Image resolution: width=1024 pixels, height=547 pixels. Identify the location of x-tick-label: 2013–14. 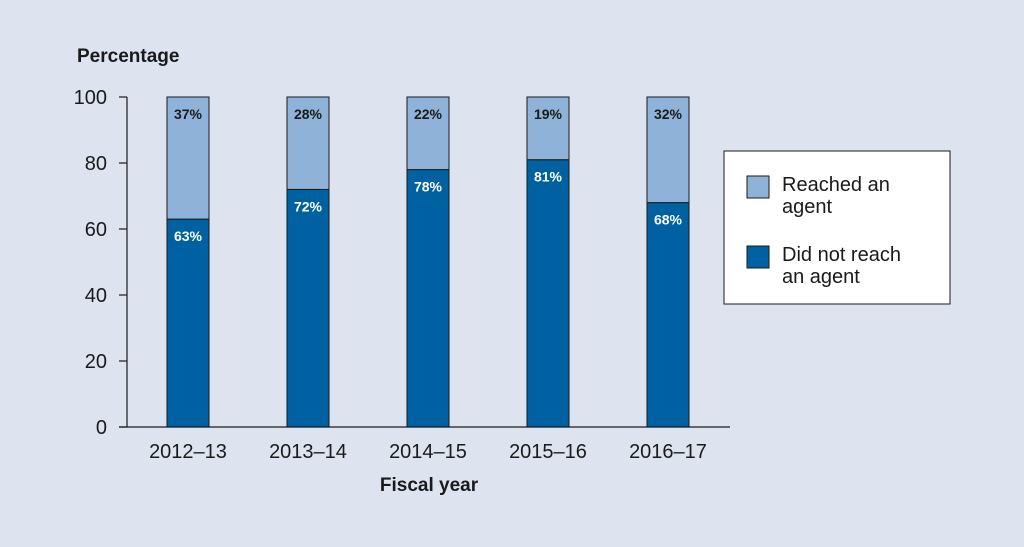
(308, 452).